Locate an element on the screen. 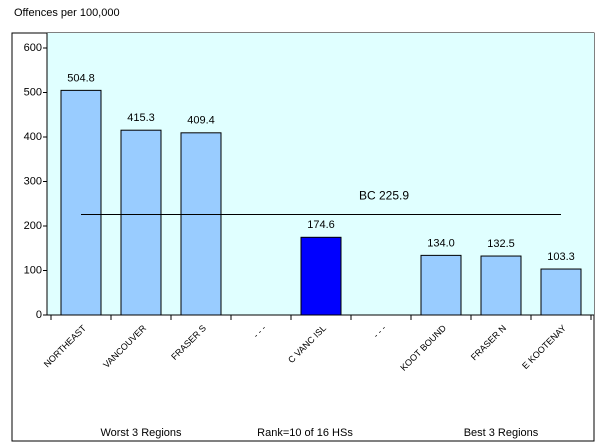  x-tick-label: VANCOUVER is located at coordinates (124, 346).